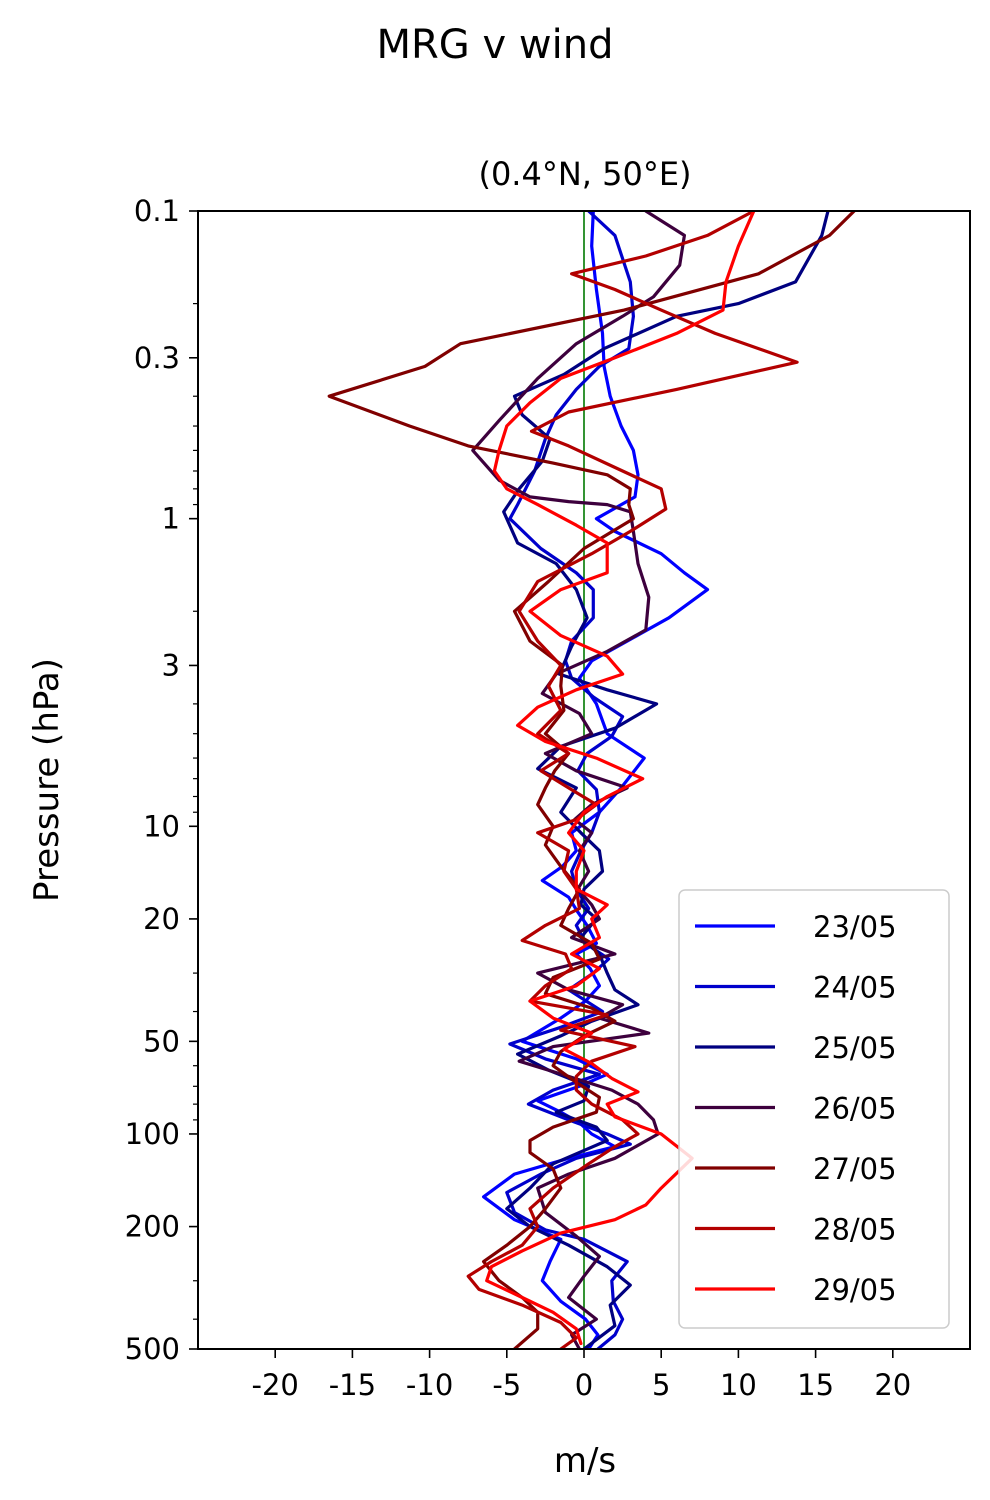 This screenshot has height=1500, width=990. Describe the element at coordinates (157, 358) in the screenshot. I see `y-tick-label: 0.3` at that location.